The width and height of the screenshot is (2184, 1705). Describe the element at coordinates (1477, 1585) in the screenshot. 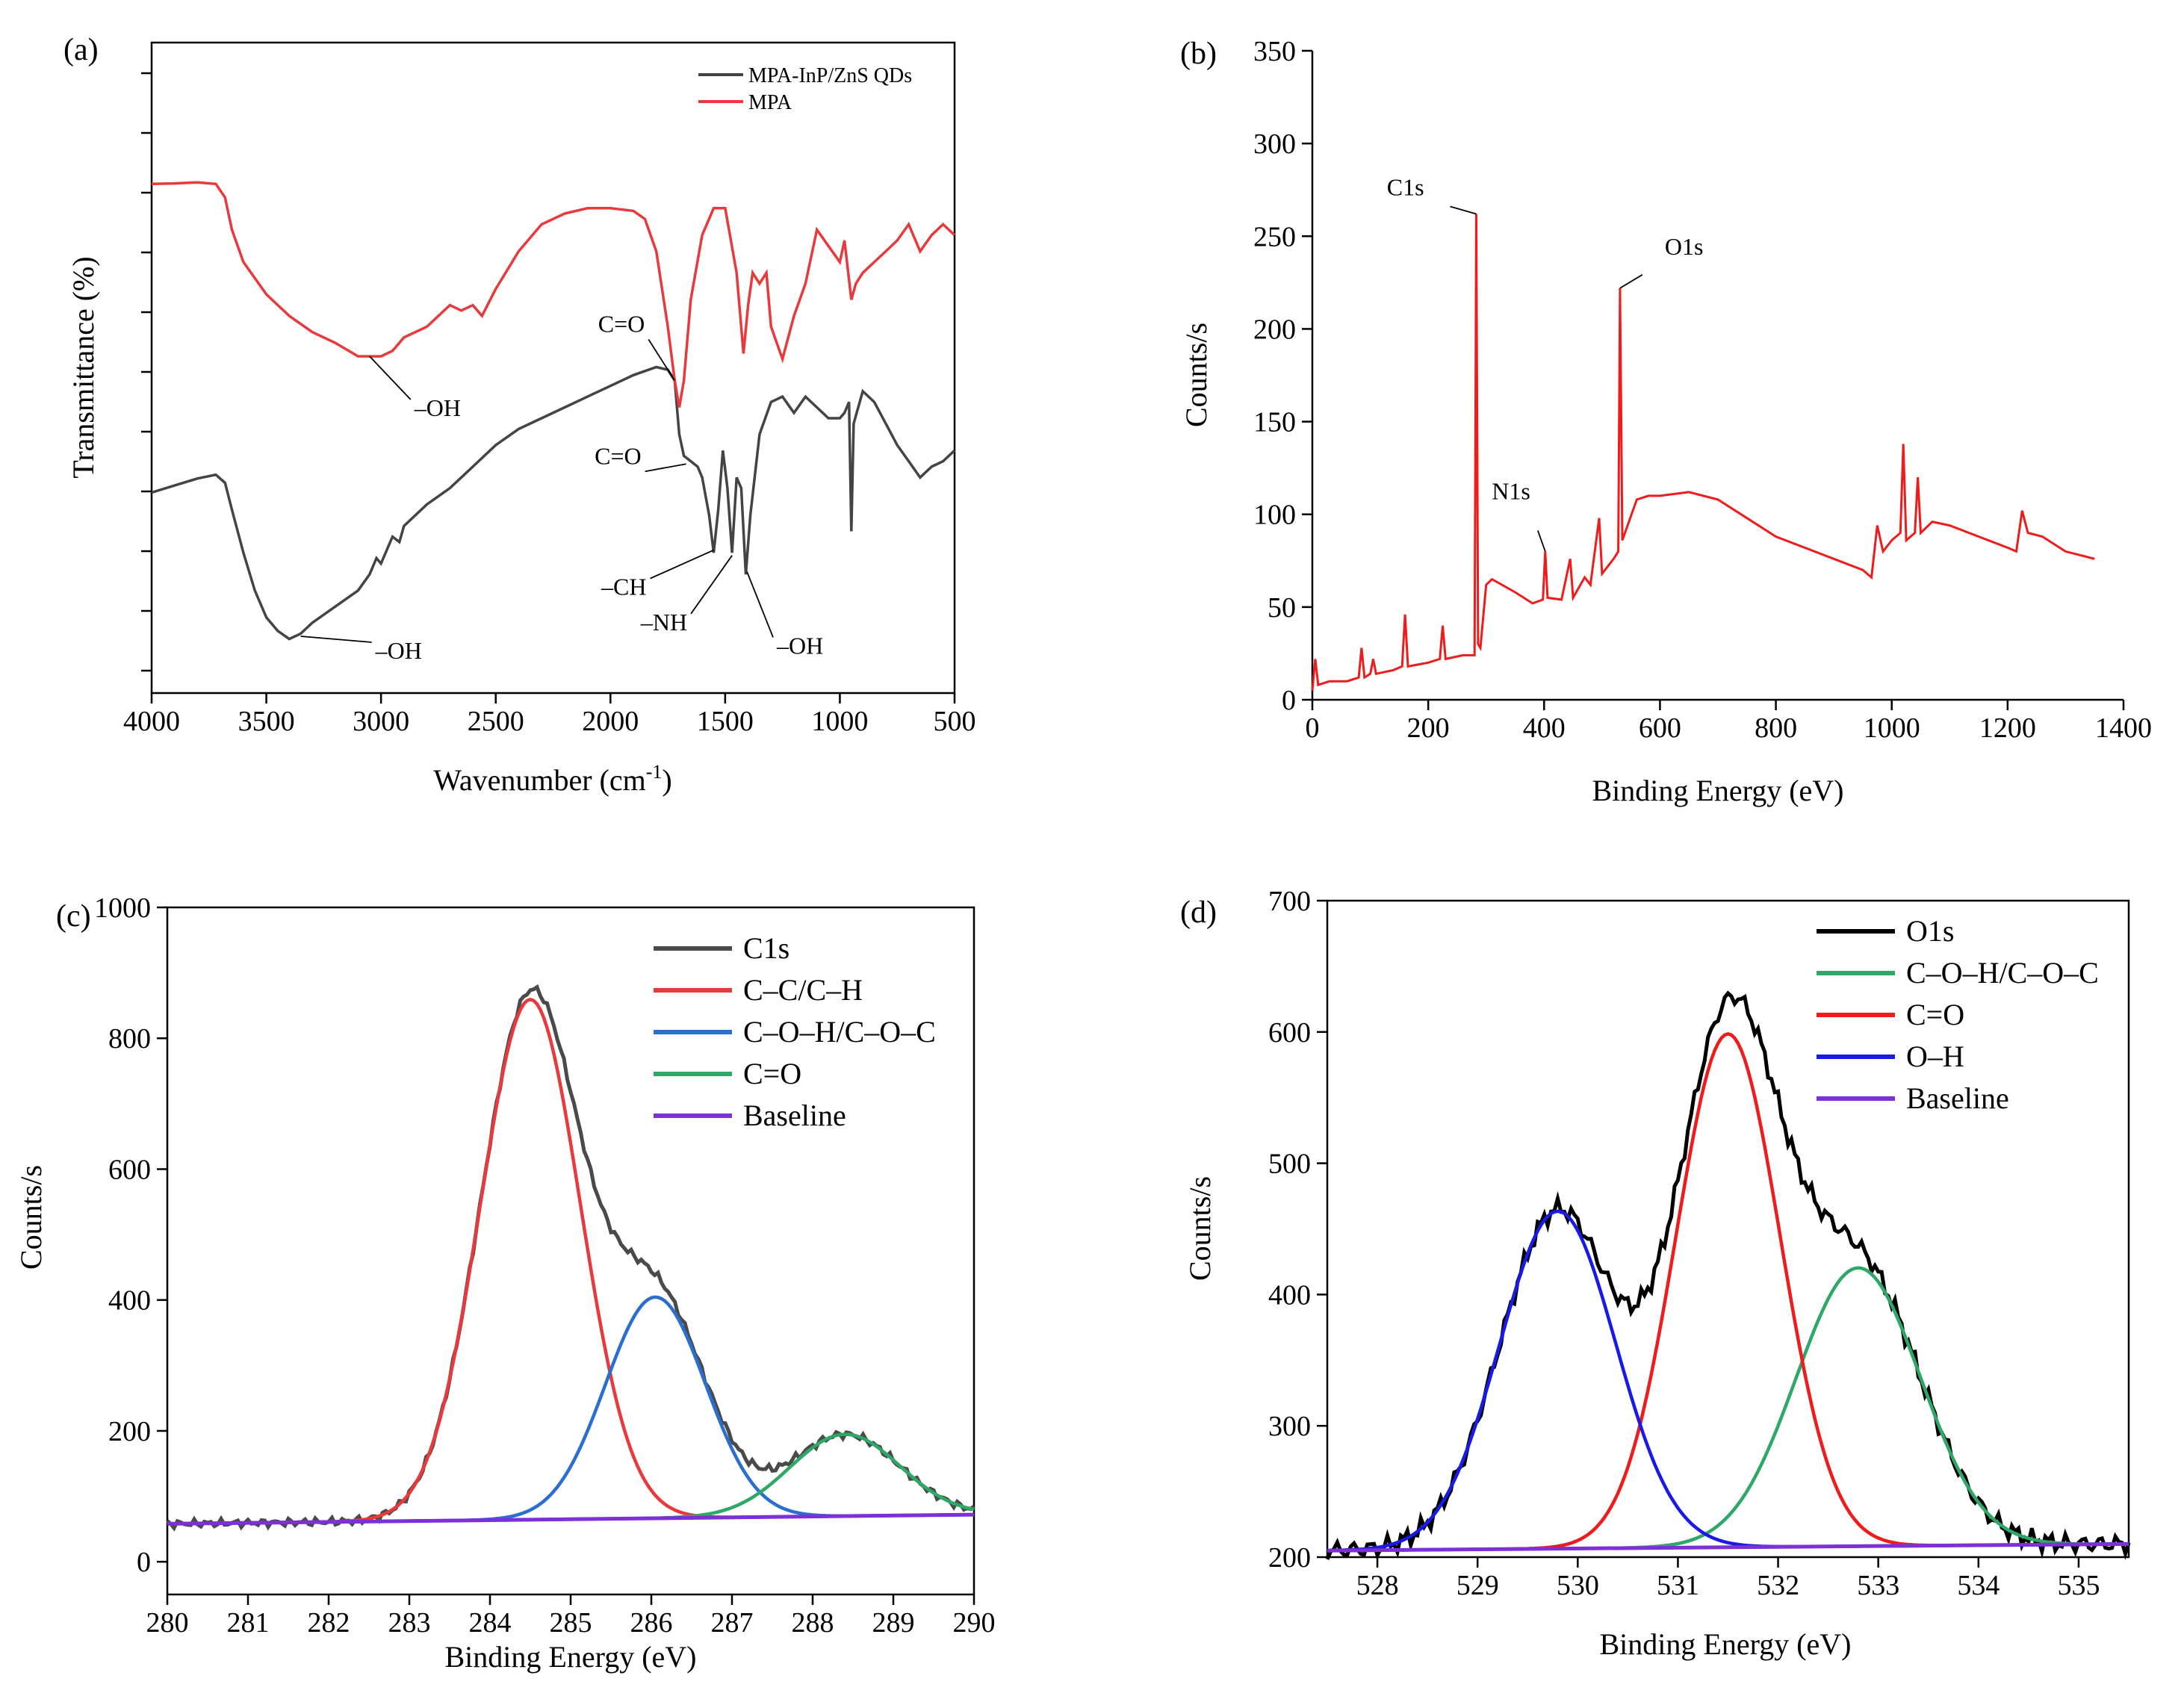

I see `panel-d-xtick-label-529: 529` at that location.